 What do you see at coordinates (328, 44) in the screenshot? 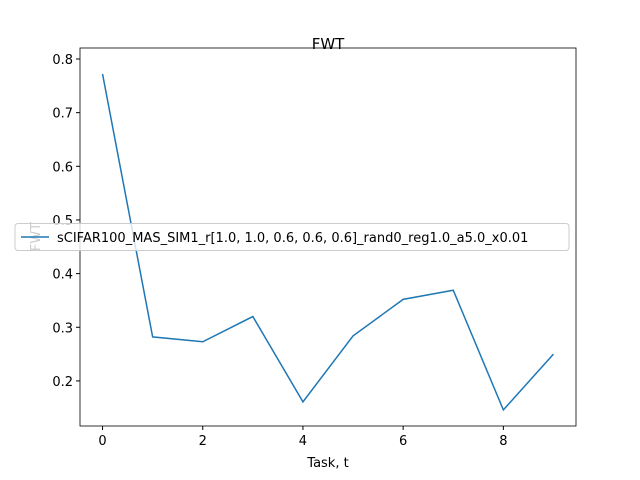
I see `chart-title: FWT` at bounding box center [328, 44].